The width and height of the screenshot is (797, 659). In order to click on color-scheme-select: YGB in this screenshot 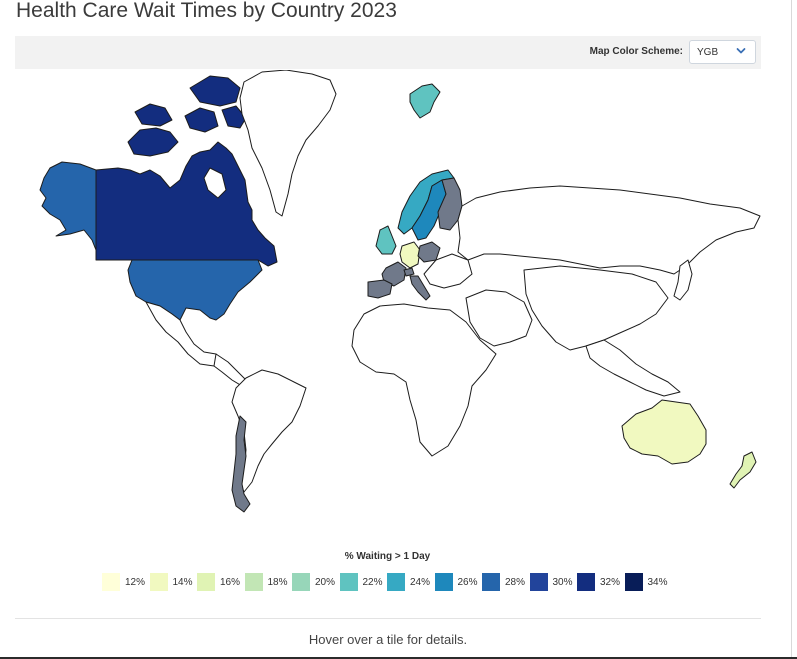, I will do `click(722, 52)`.